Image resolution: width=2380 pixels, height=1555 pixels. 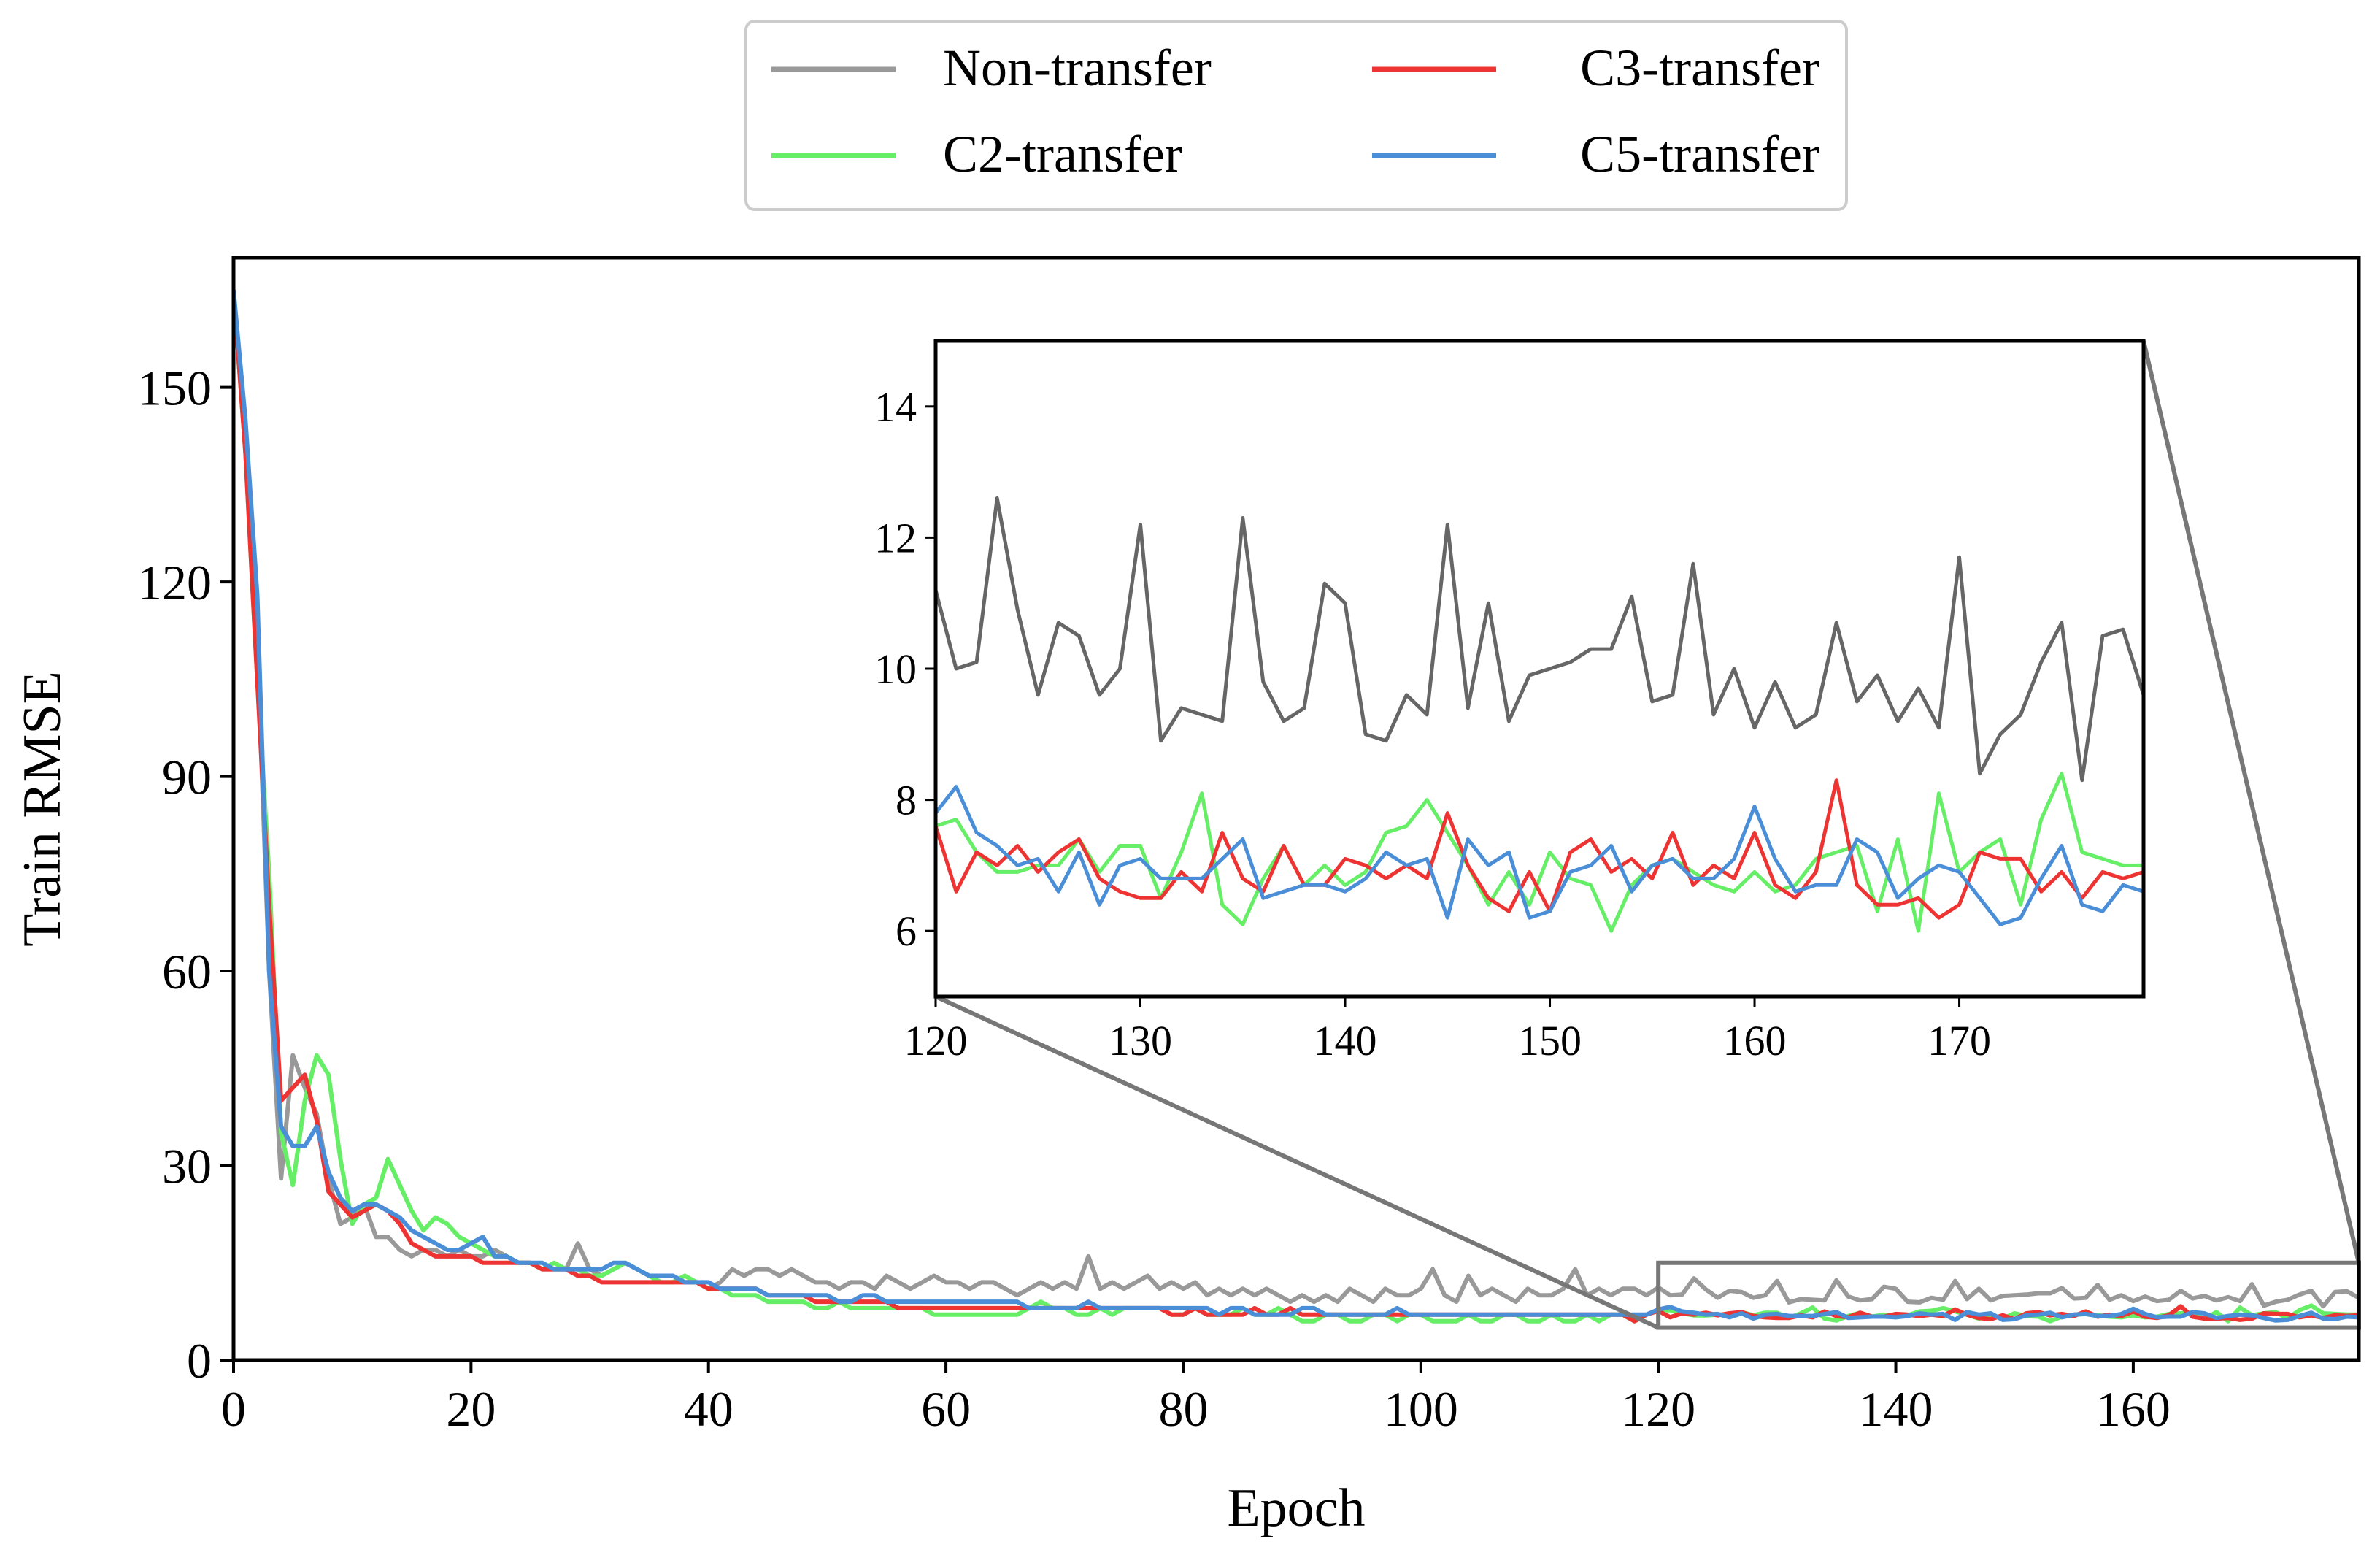 What do you see at coordinates (42, 809) in the screenshot?
I see `y-axis-label: Train RMSE` at bounding box center [42, 809].